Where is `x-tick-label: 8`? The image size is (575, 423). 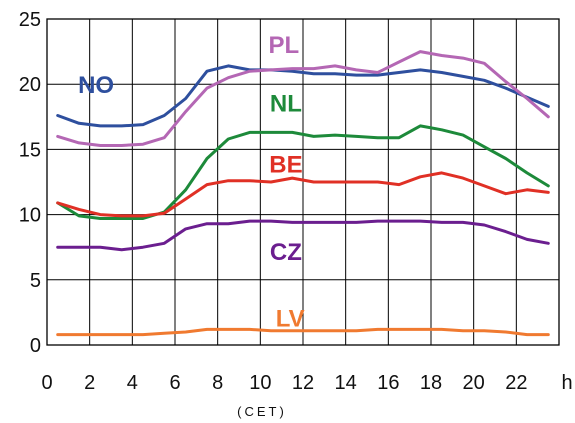 x-tick-label: 8 is located at coordinates (217, 383).